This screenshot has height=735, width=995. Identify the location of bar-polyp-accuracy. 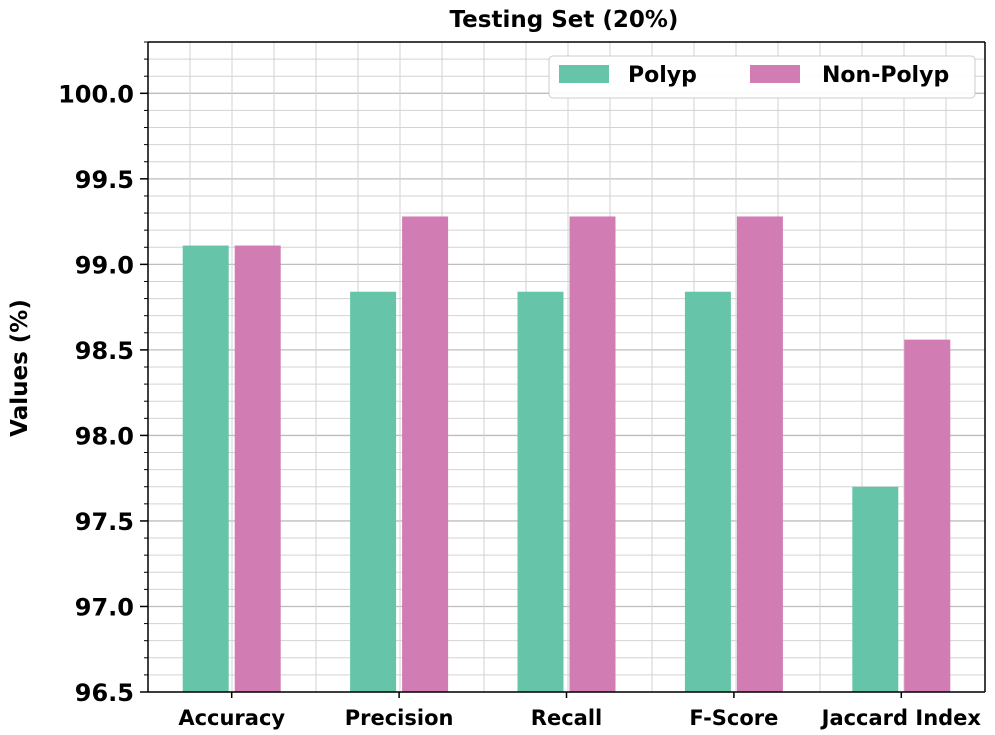
(205, 469).